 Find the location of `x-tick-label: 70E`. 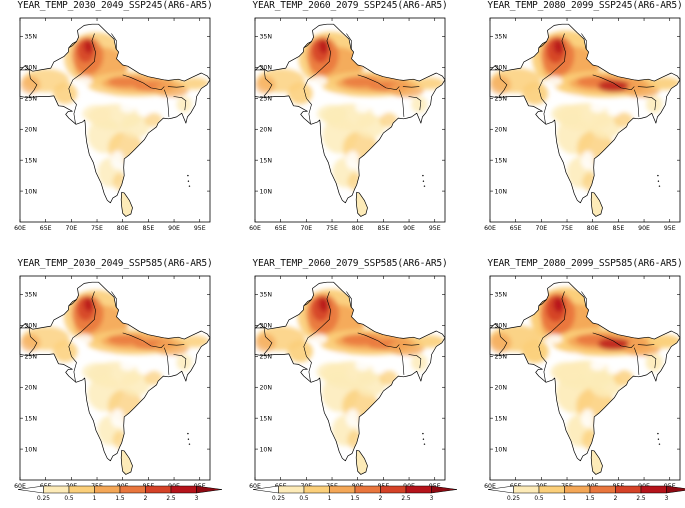

x-tick-label: 70E is located at coordinates (71, 228).